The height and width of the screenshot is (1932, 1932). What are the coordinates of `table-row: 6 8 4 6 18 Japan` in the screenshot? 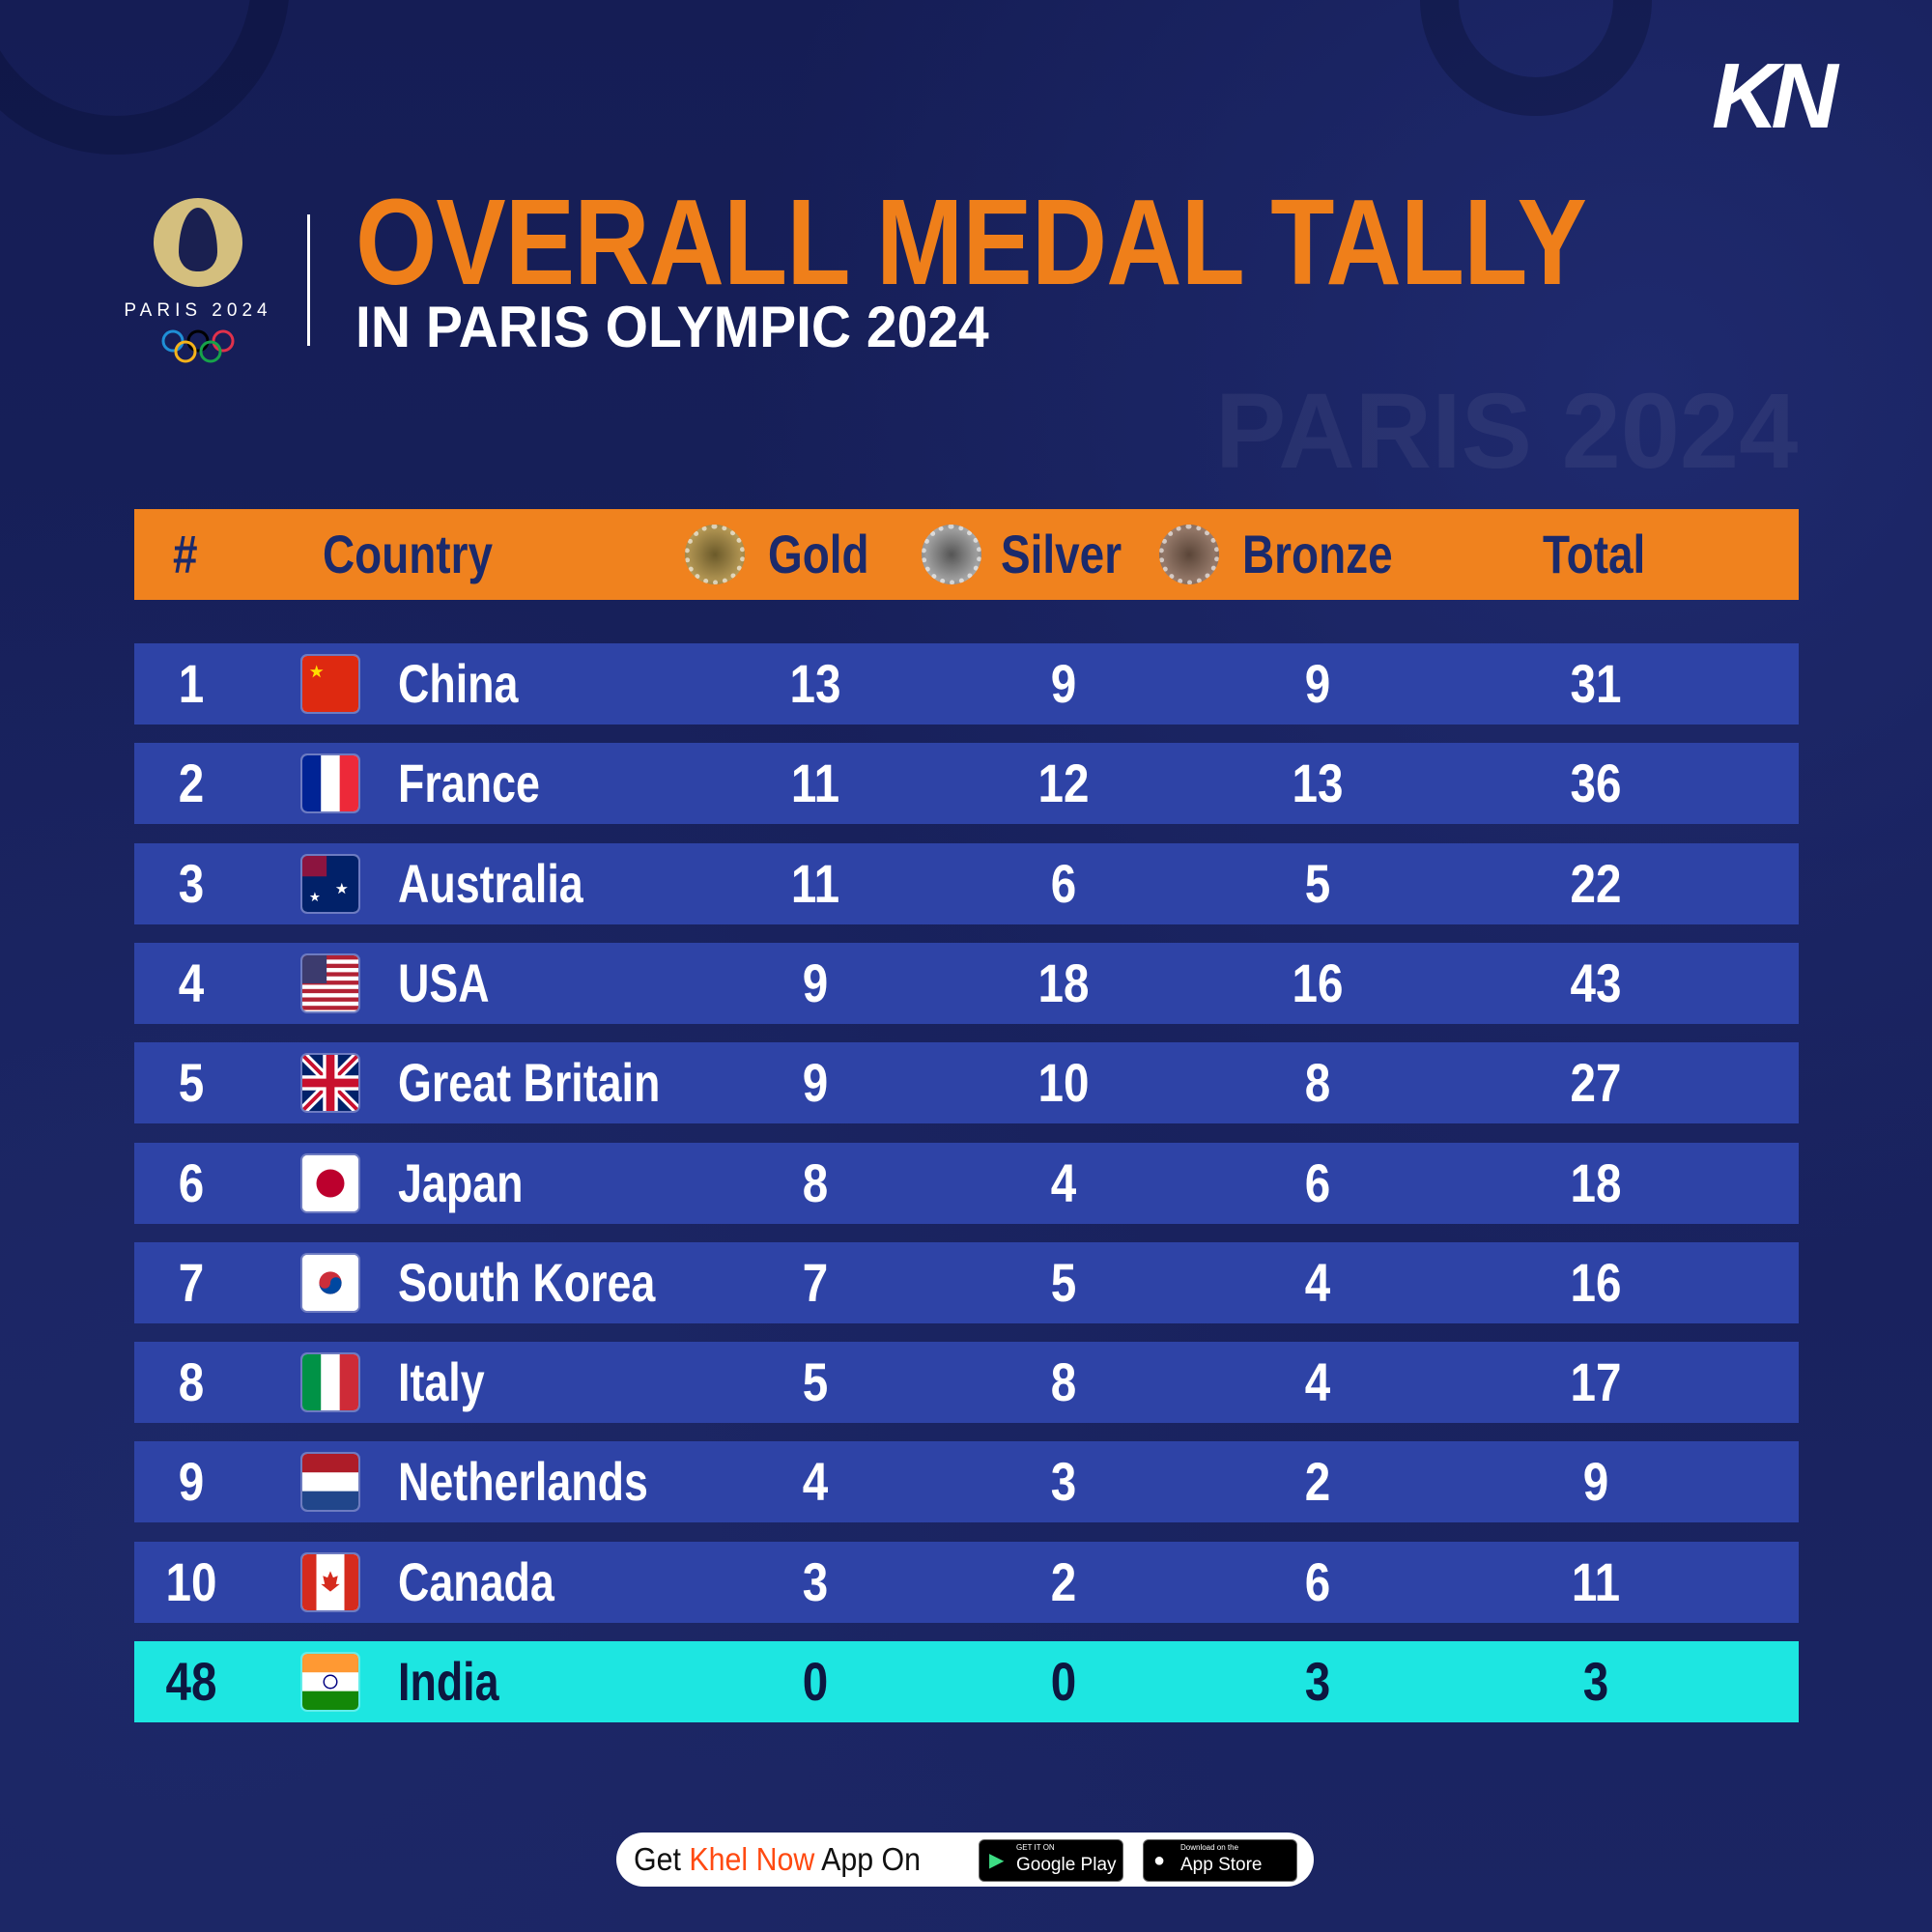 It's located at (966, 1183).